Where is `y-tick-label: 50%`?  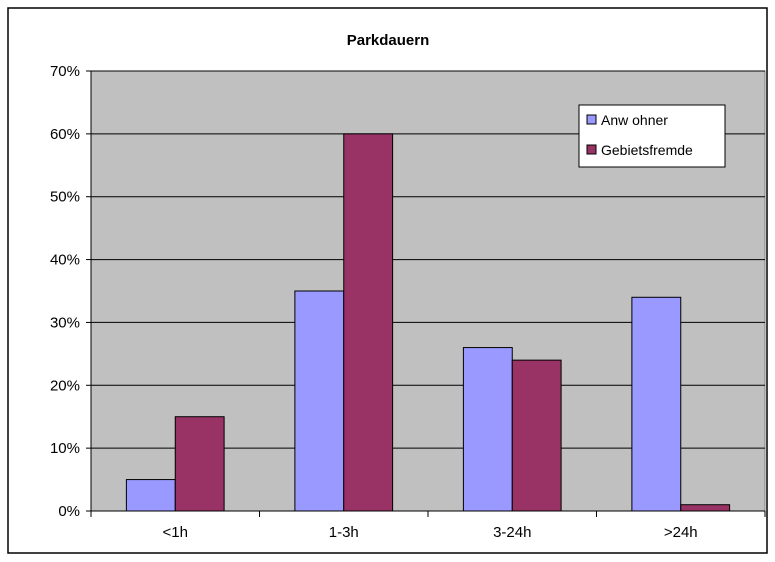 y-tick-label: 50% is located at coordinates (65, 197).